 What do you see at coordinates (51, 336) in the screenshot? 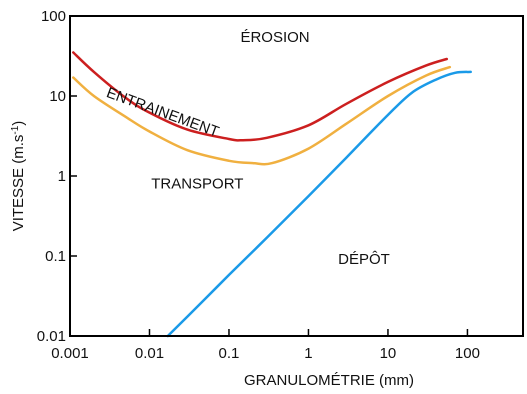
I see `y-tick-label: 0.01` at bounding box center [51, 336].